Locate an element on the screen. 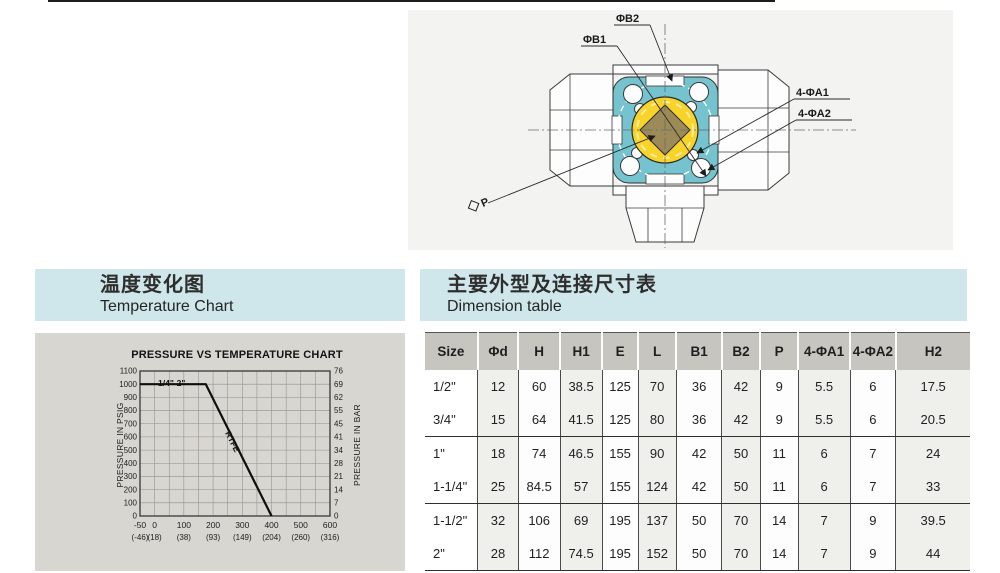  stem-square-callout: P is located at coordinates (479, 204).